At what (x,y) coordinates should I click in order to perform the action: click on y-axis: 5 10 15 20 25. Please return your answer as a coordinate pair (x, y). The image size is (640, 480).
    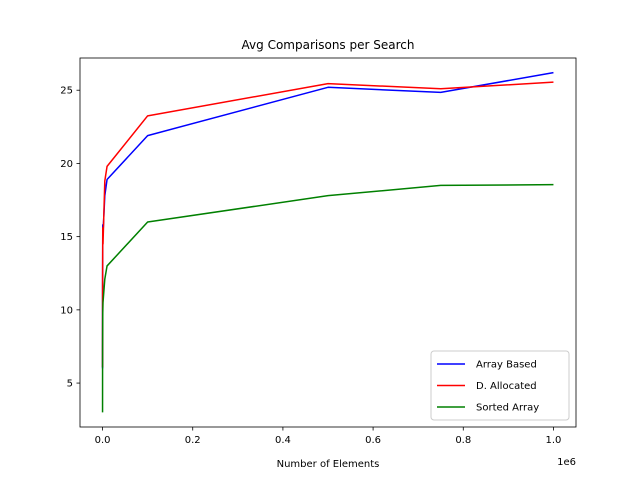
    Looking at the image, I should click on (70, 238).